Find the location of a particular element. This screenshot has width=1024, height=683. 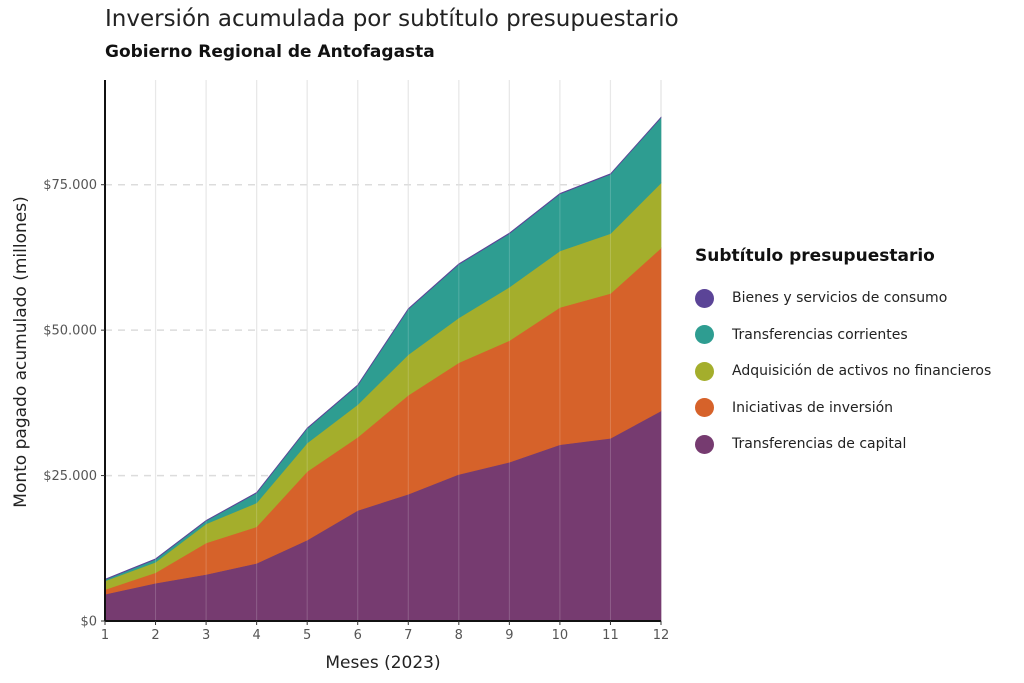

x-tick-label: 9 is located at coordinates (509, 635).